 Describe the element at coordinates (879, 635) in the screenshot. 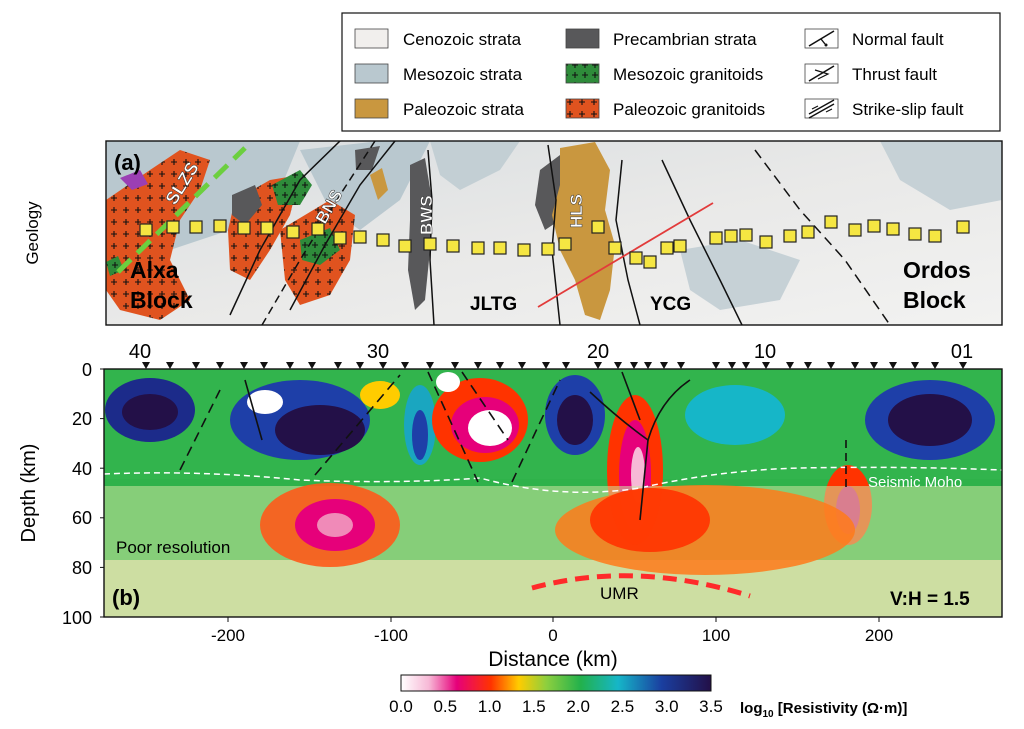

I see `x-tick-label: 200` at that location.